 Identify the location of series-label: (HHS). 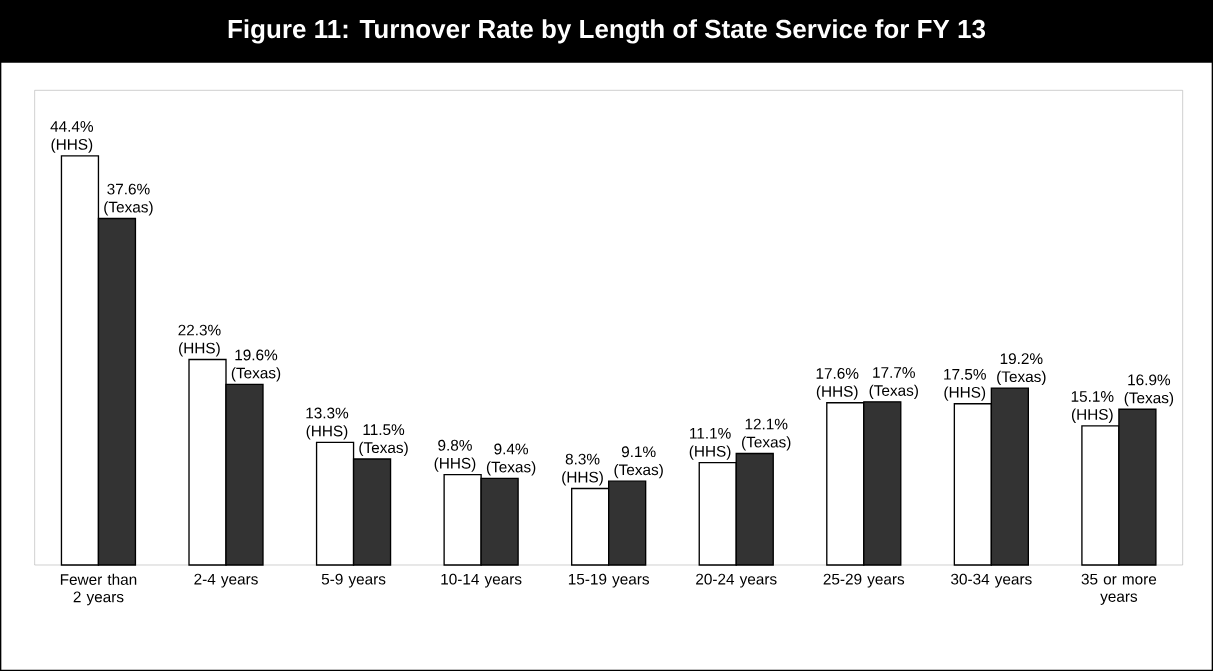
(582, 478).